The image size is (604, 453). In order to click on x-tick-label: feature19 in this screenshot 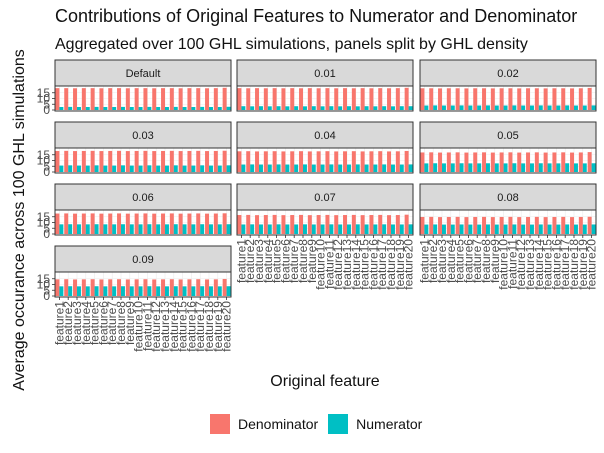, I will do `click(218, 326)`.